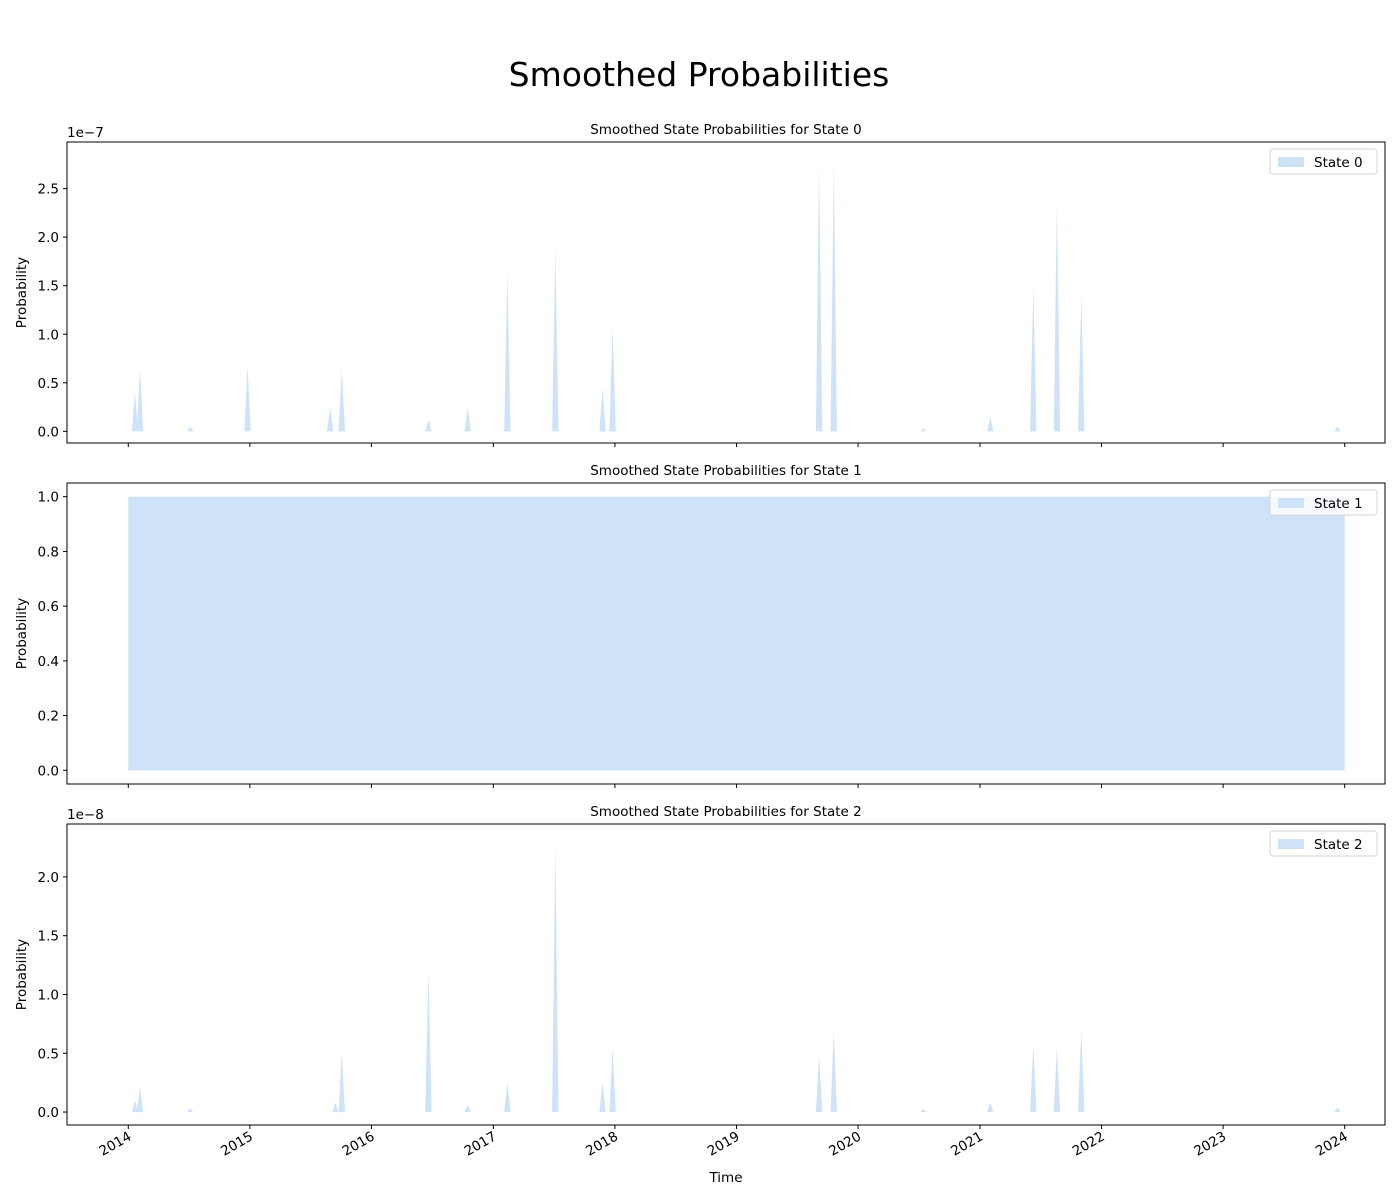  I want to click on y-tick-label: 0.6, so click(48, 607).